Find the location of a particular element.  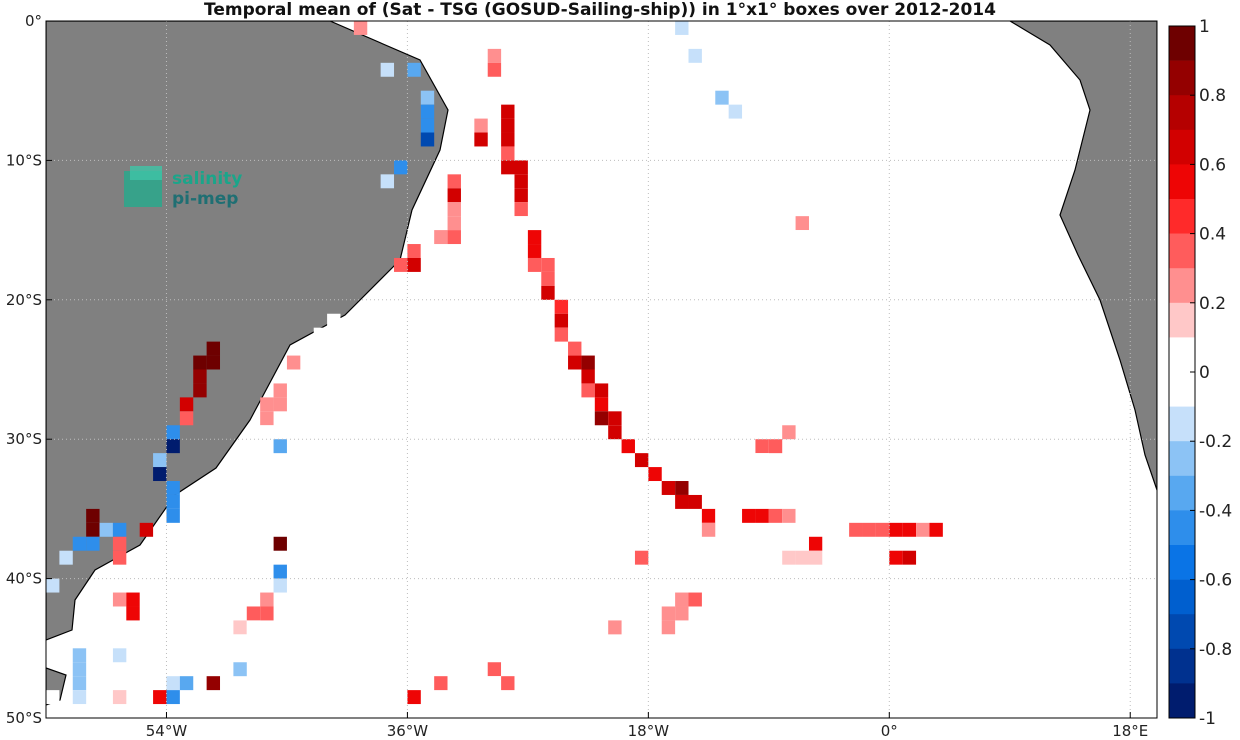

colorbar-tick-label: 0.4 is located at coordinates (1212, 235).